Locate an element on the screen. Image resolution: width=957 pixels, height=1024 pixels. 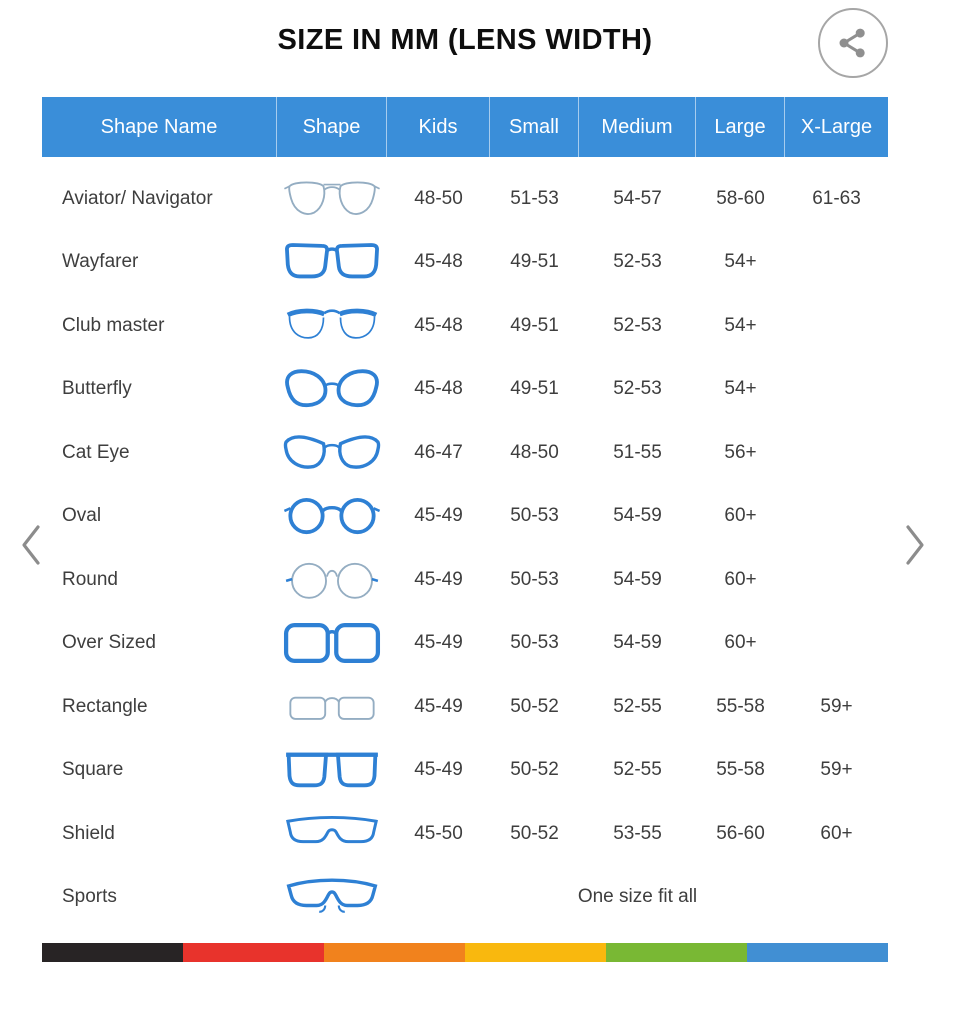
shape-name-label: Over Sized is located at coordinates (109, 643).